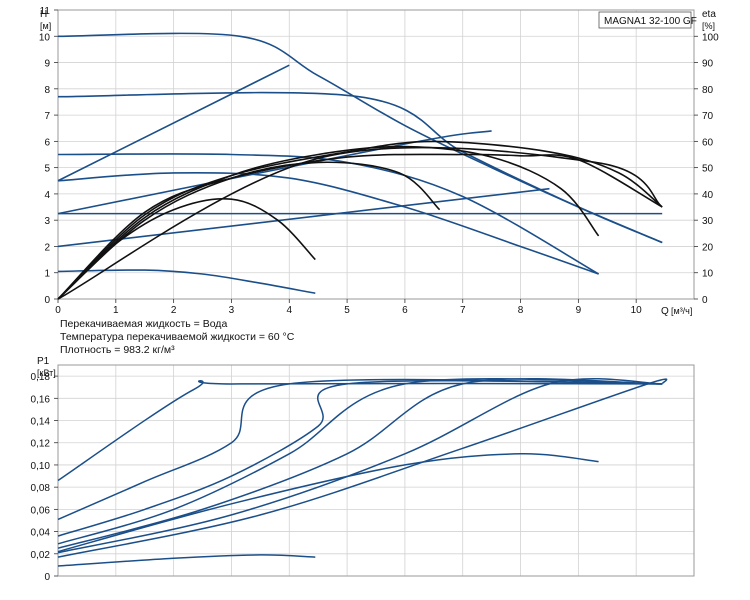 This screenshot has height=600, width=750. I want to click on q-tick-label: 9, so click(579, 310).